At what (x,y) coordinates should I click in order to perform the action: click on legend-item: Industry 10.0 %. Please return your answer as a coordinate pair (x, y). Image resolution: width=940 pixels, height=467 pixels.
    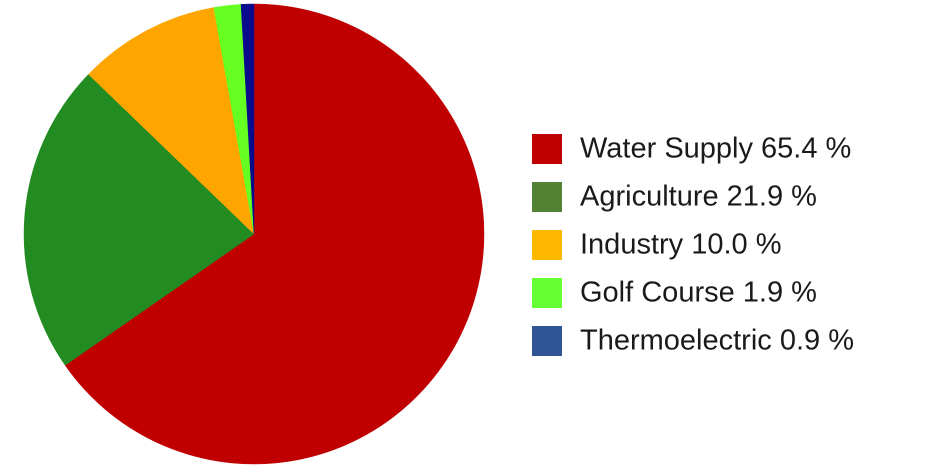
    Looking at the image, I should click on (657, 245).